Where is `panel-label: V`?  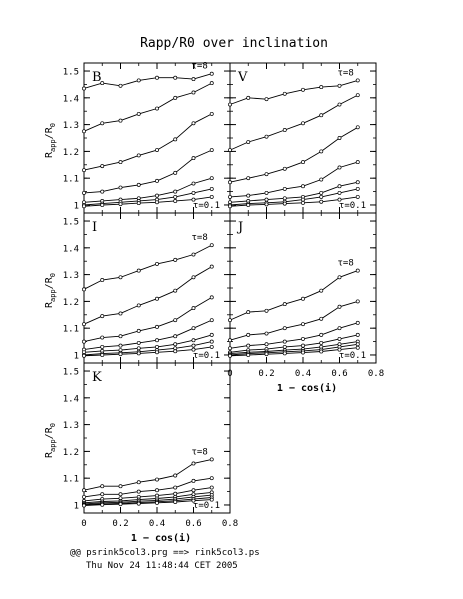
panel-label: V is located at coordinates (242, 77).